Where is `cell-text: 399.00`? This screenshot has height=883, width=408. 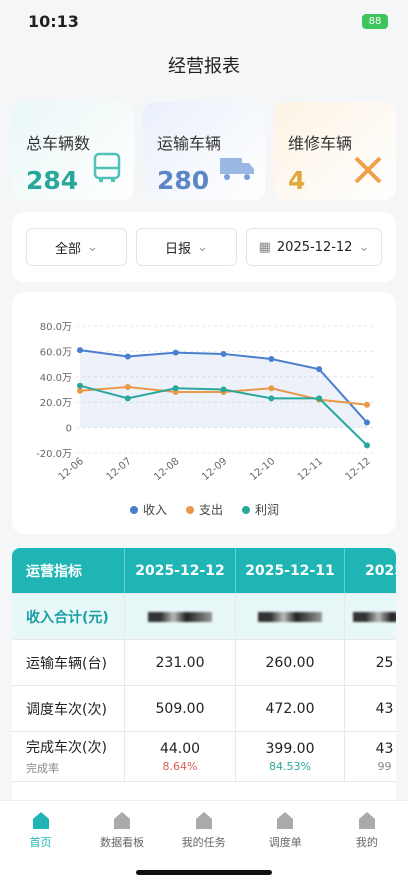 cell-text: 399.00 is located at coordinates (290, 748).